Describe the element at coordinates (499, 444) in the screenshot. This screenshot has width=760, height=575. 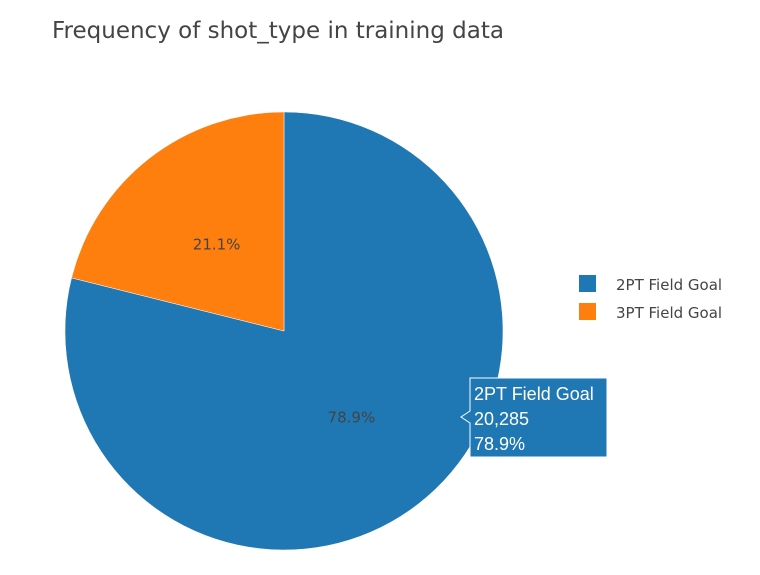
I see `tooltip-percent: 78.9%` at that location.